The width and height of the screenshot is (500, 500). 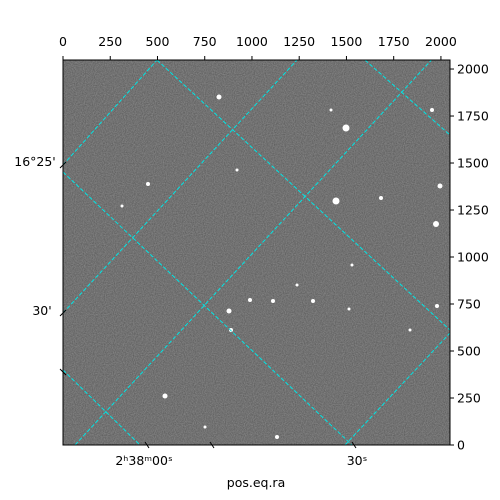 I want to click on x-tick-label: 1000, so click(x=252, y=41).